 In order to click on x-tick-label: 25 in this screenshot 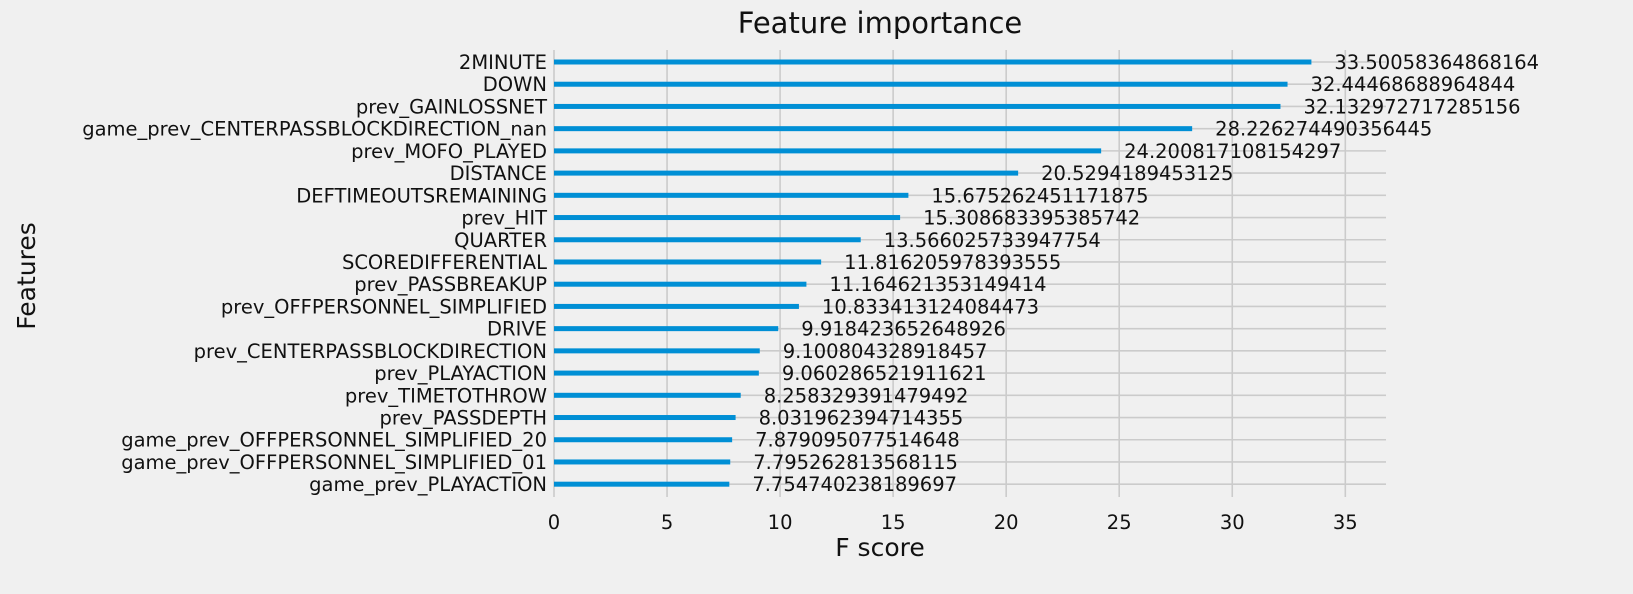, I will do `click(1119, 522)`.